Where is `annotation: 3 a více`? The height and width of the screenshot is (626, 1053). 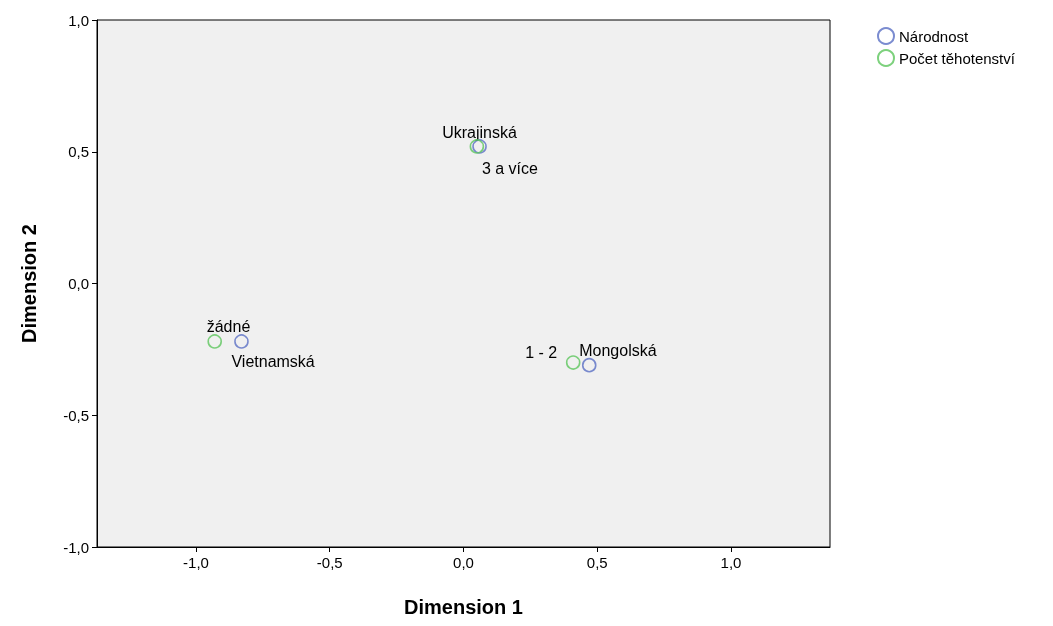
annotation: 3 a více is located at coordinates (510, 168).